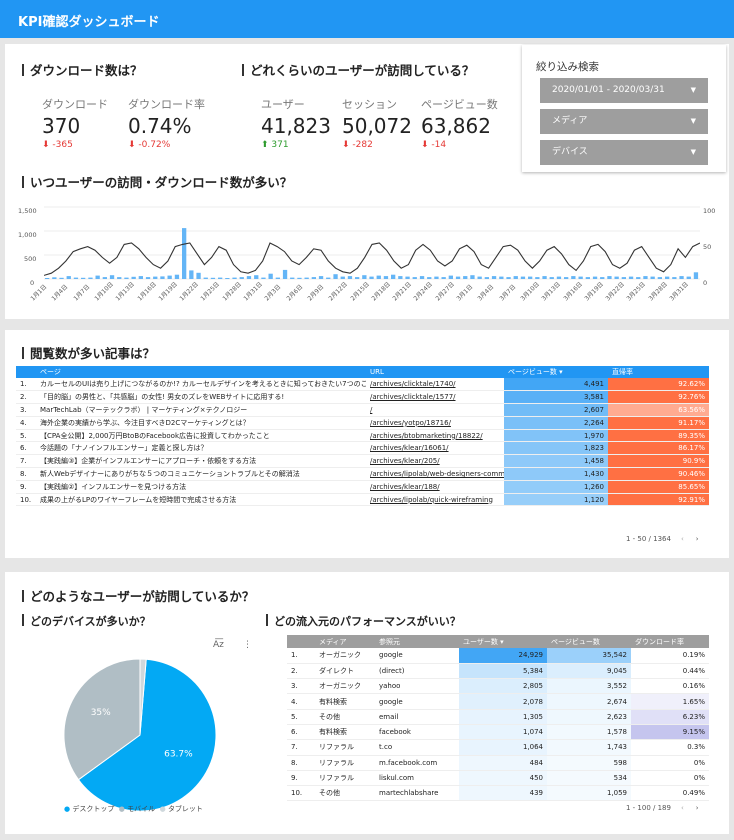 The height and width of the screenshot is (840, 734). What do you see at coordinates (201, 461) in the screenshot?
I see `article-title: 【実践編③】企業がインフルエンサーにアプローチ・依頼をする方法` at bounding box center [201, 461].